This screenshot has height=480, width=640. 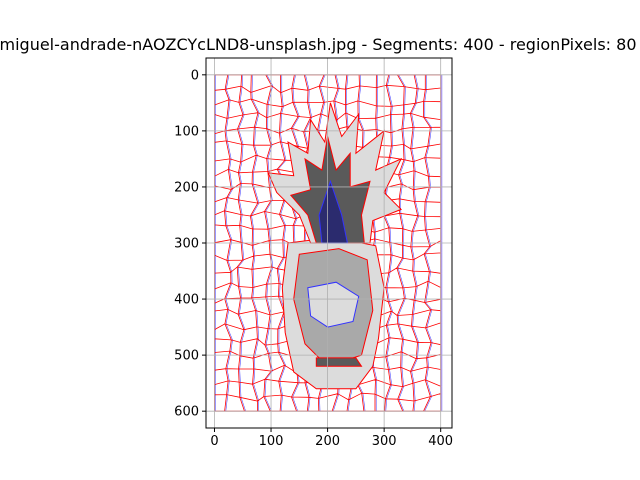 What do you see at coordinates (186, 412) in the screenshot?
I see `y-tick-label: 600` at bounding box center [186, 412].